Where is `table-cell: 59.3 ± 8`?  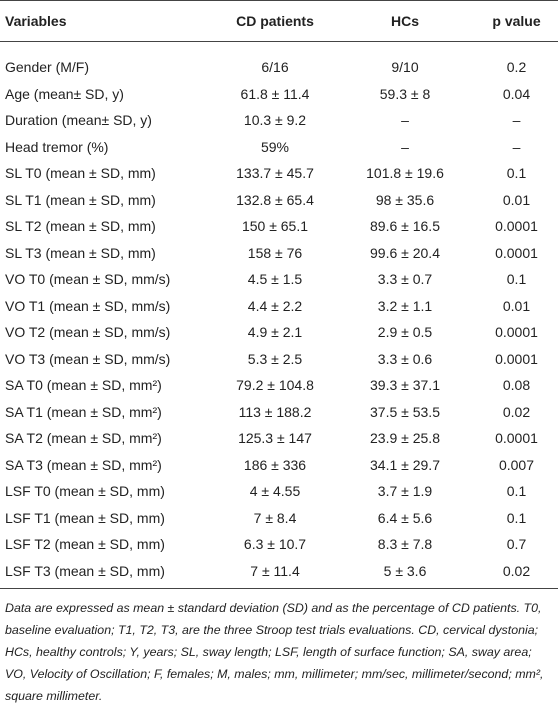 table-cell: 59.3 ± 8 is located at coordinates (405, 93).